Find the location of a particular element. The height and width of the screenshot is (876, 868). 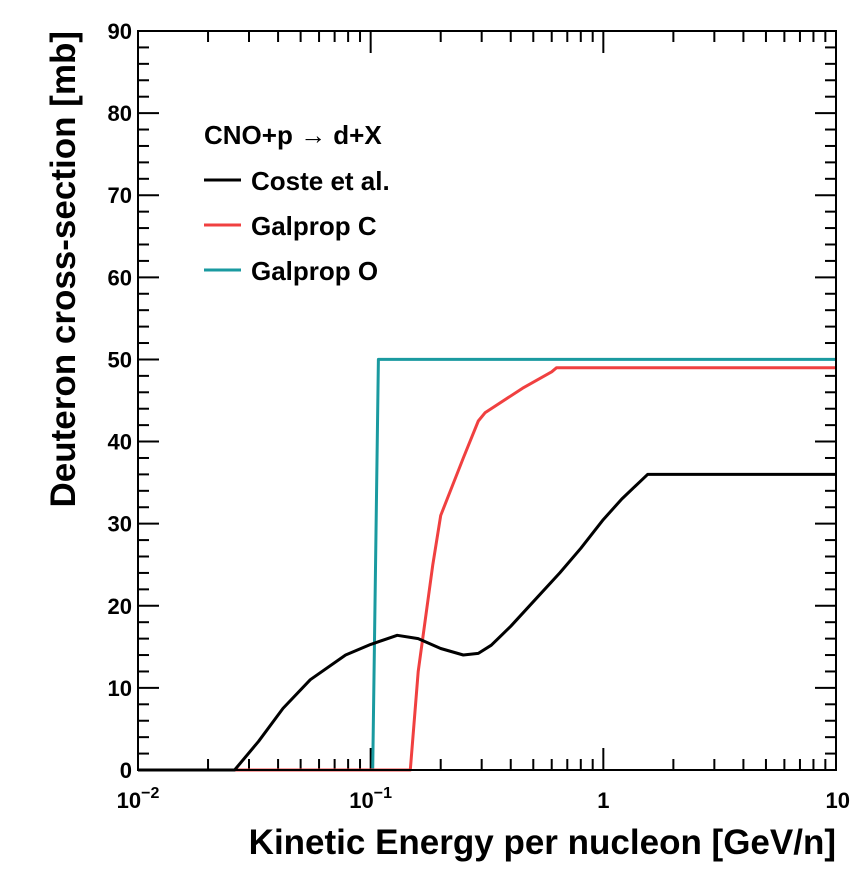

y-tick-label: 30 is located at coordinates (120, 524).